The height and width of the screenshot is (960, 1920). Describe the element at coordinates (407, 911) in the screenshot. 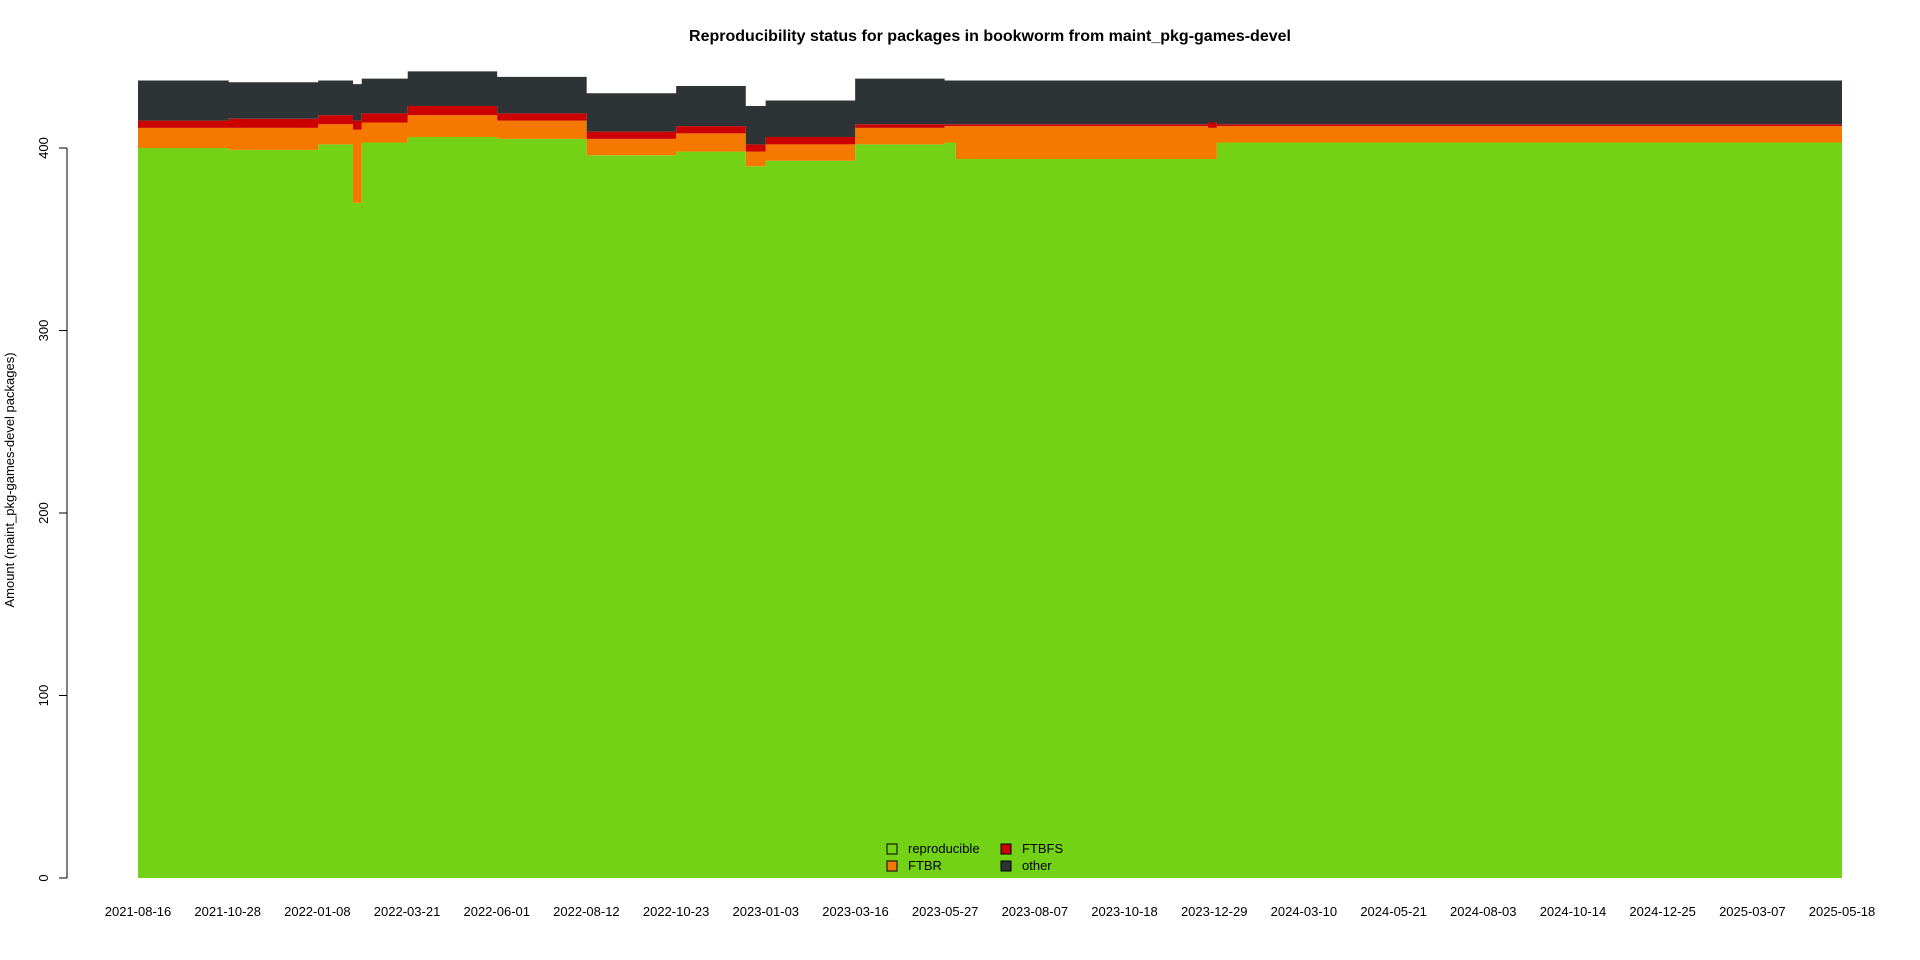

I see `x-tick-label: 2022-03-21` at that location.